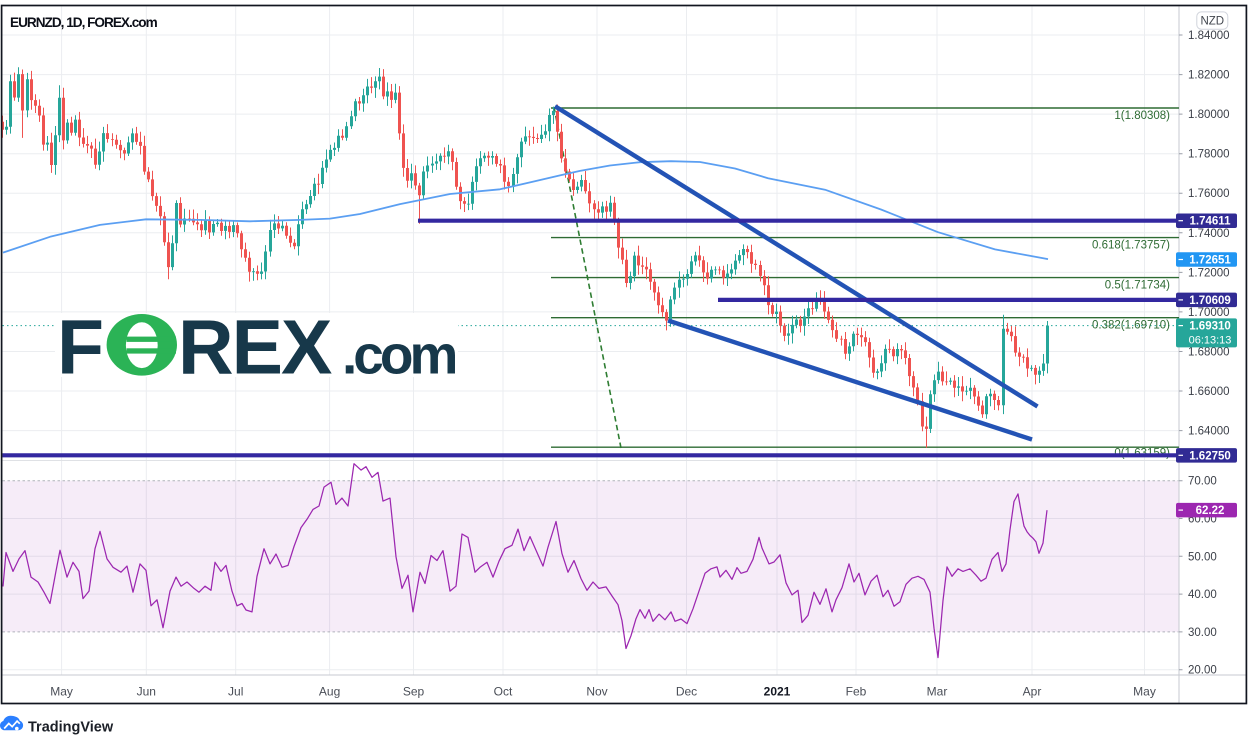 The image size is (1253, 747). I want to click on svg-text: Jun, so click(146, 692).